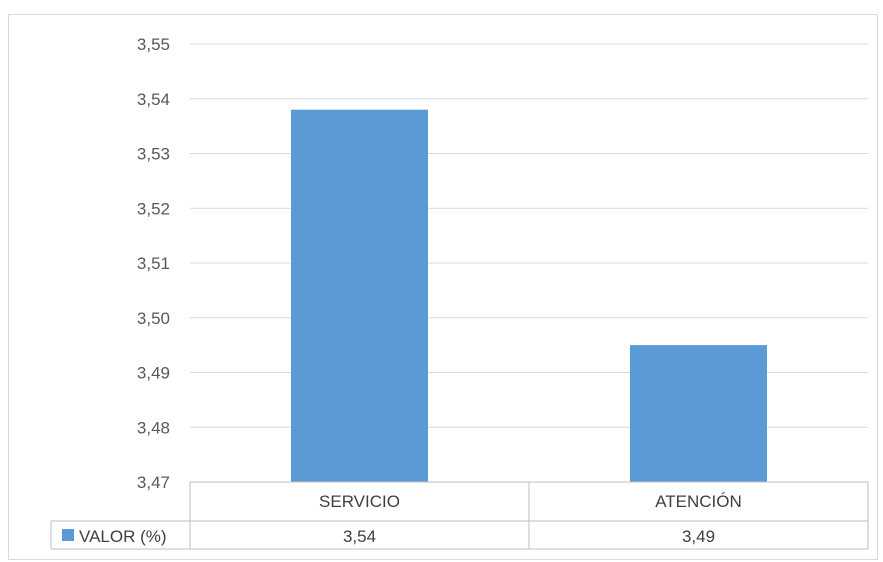 The width and height of the screenshot is (883, 562). What do you see at coordinates (153, 208) in the screenshot?
I see `y-tick-label: 3,52` at bounding box center [153, 208].